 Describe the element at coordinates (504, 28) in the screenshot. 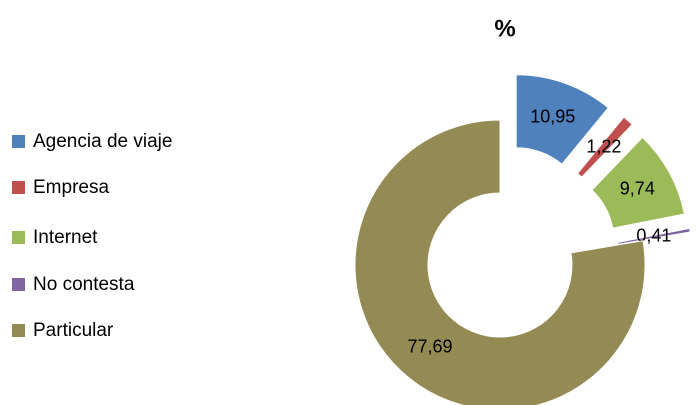

I see `chart-subtitle: %` at that location.